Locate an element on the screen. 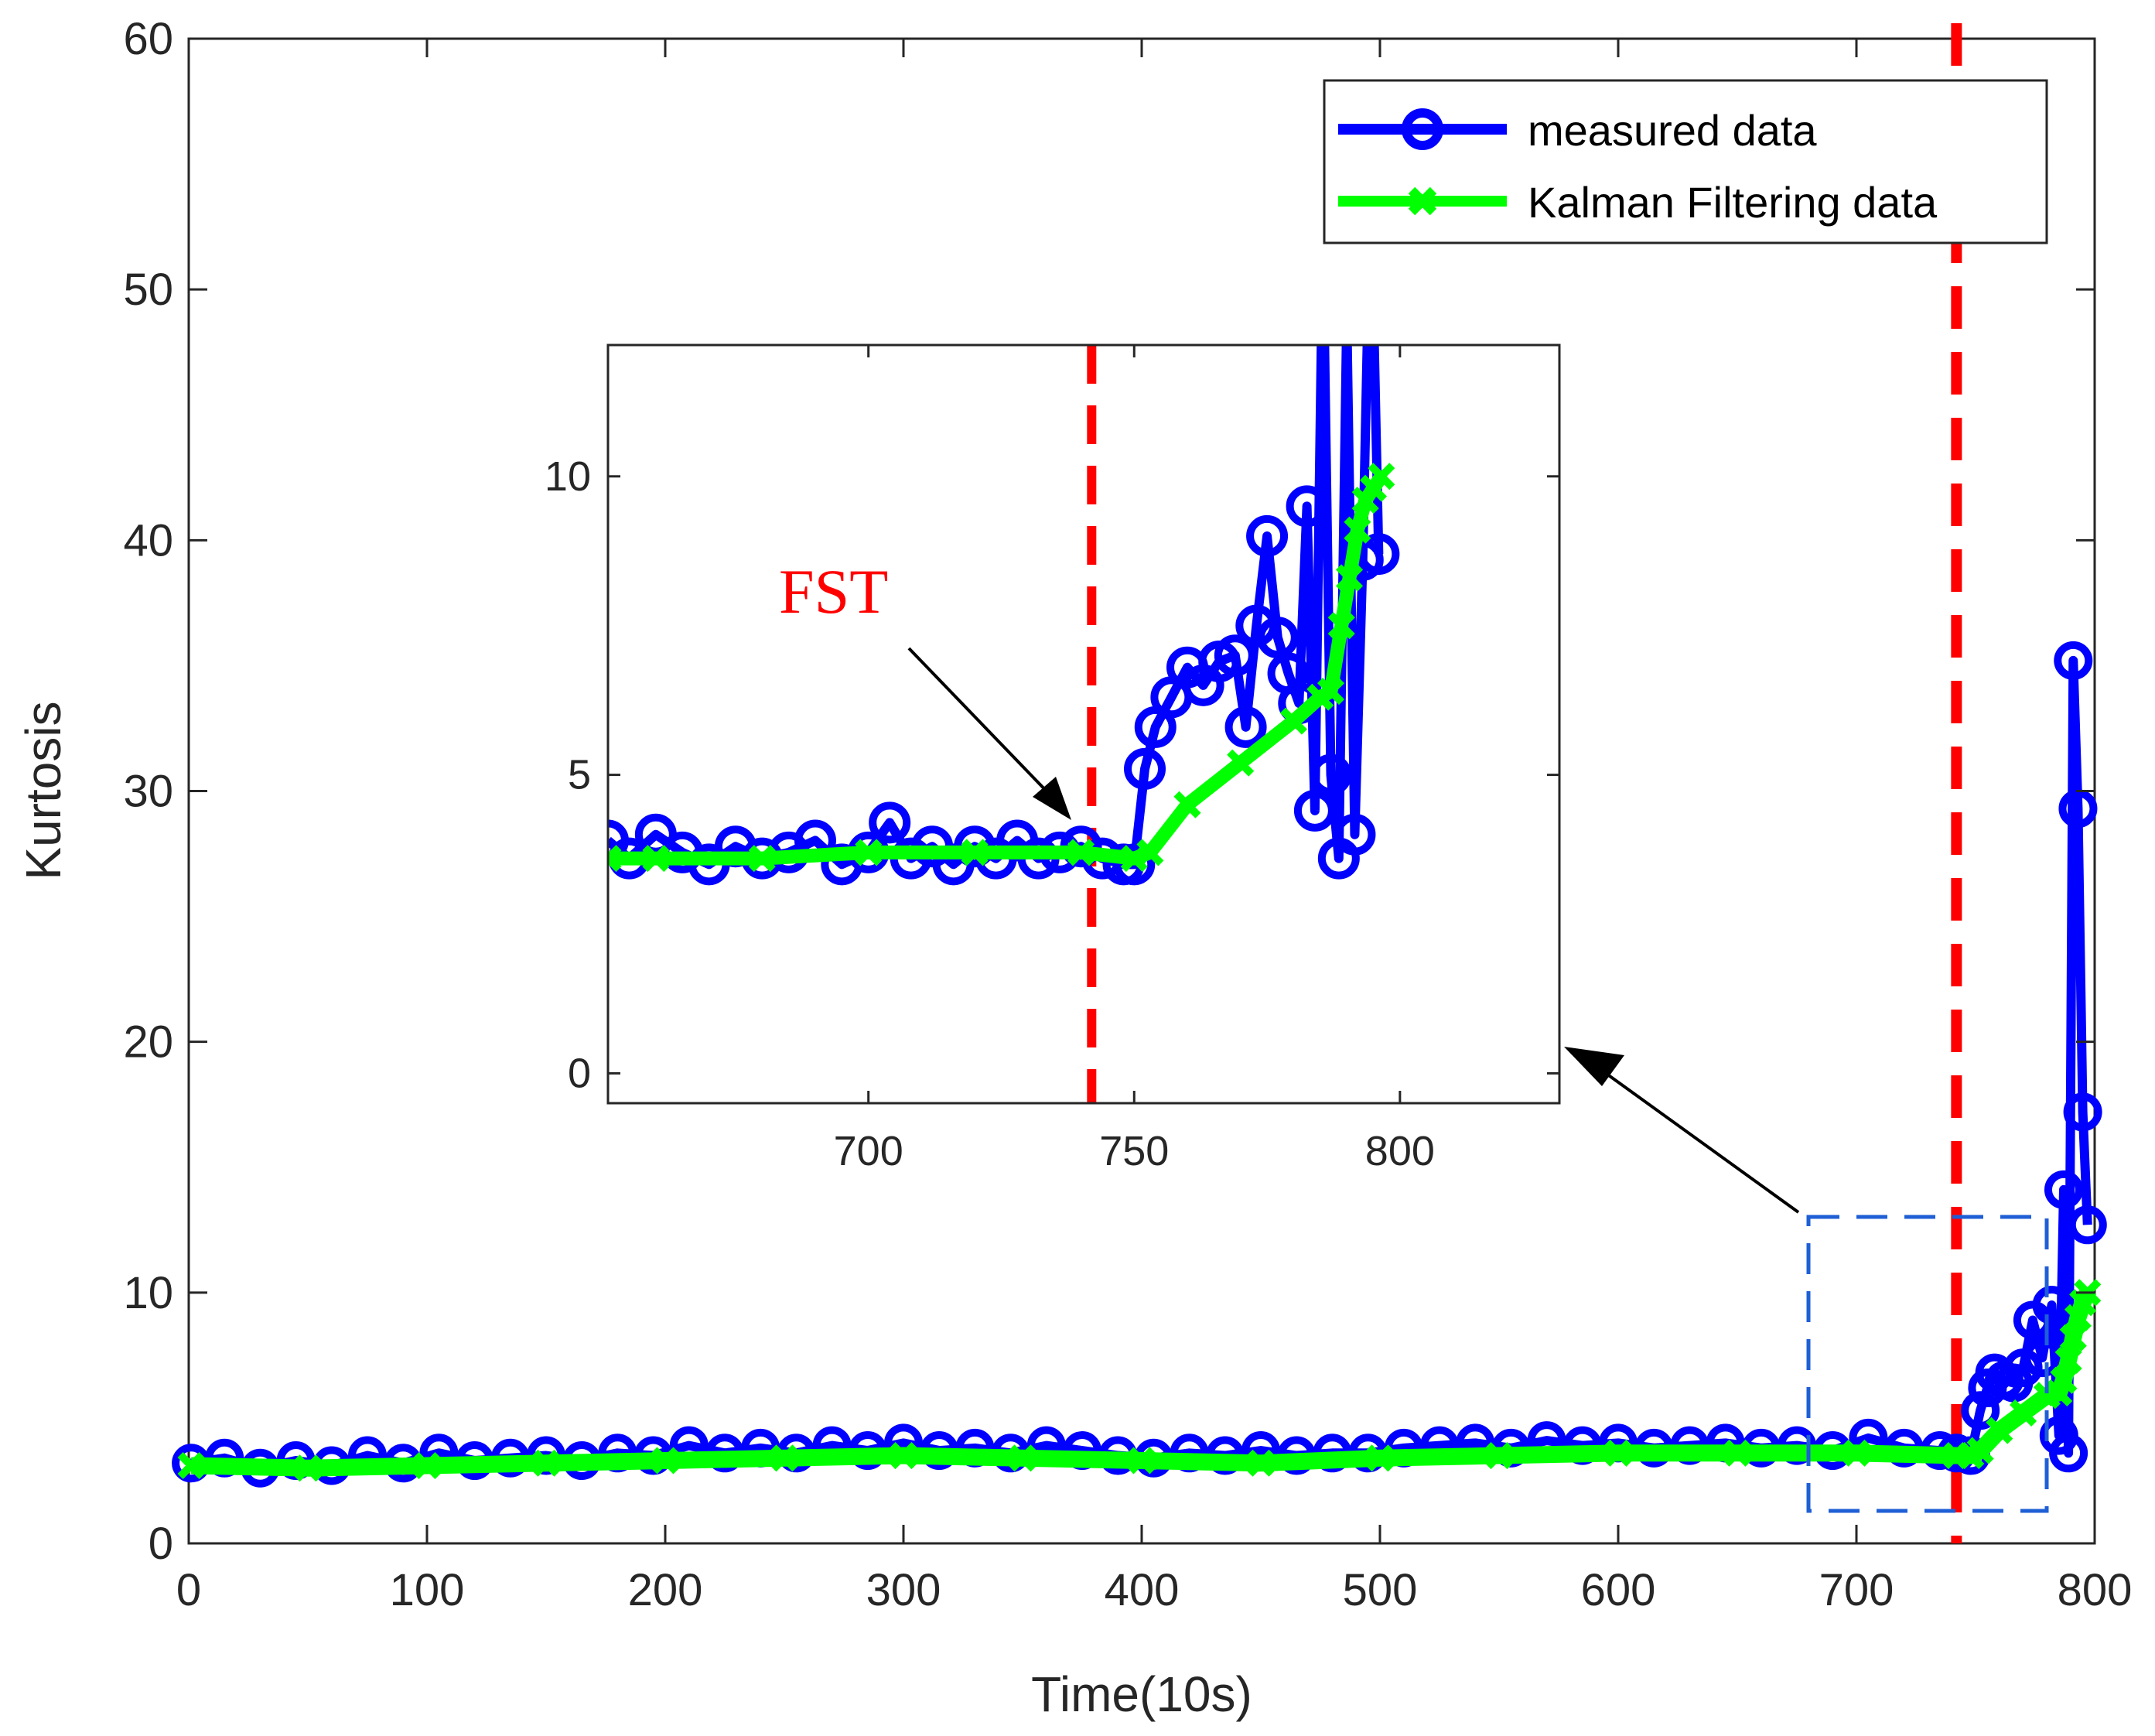 The image size is (2155, 1736). x-tick-label: 750 is located at coordinates (1134, 1151).